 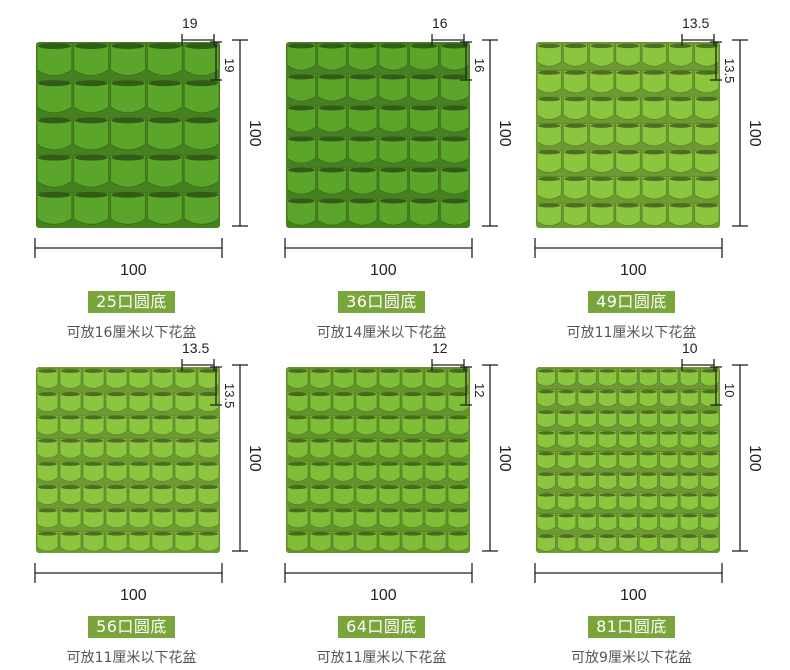 I want to click on planter-bag-image, so click(x=128, y=460).